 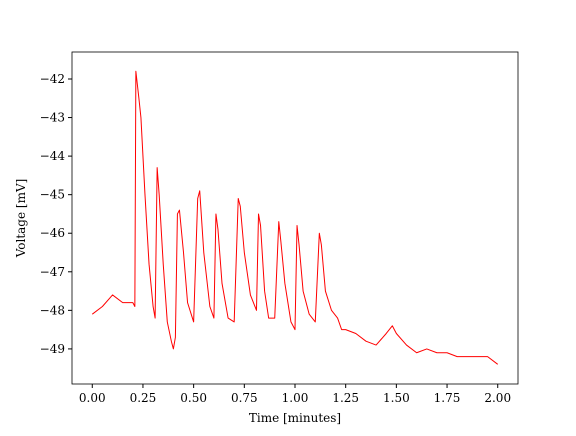 I want to click on x-tick-label: 0.50, so click(x=193, y=398).